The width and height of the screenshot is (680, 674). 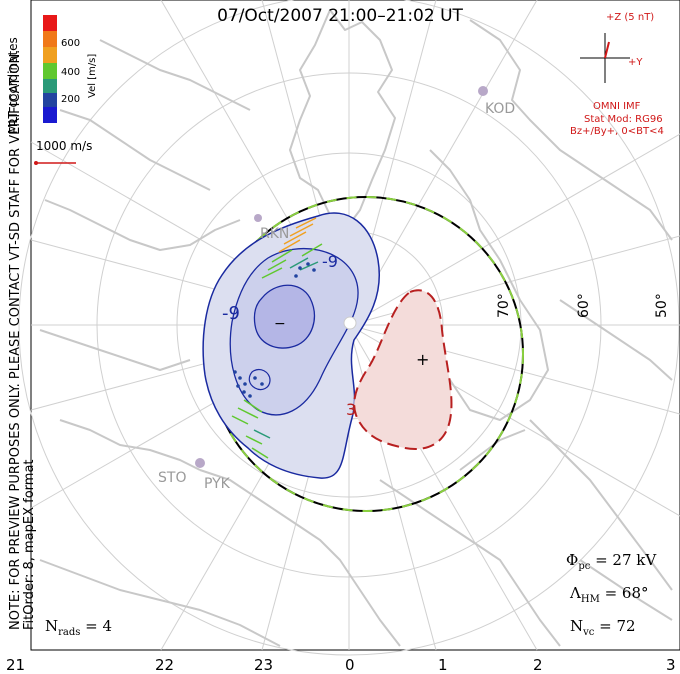 I want to click on positive-cell, so click(x=403, y=369).